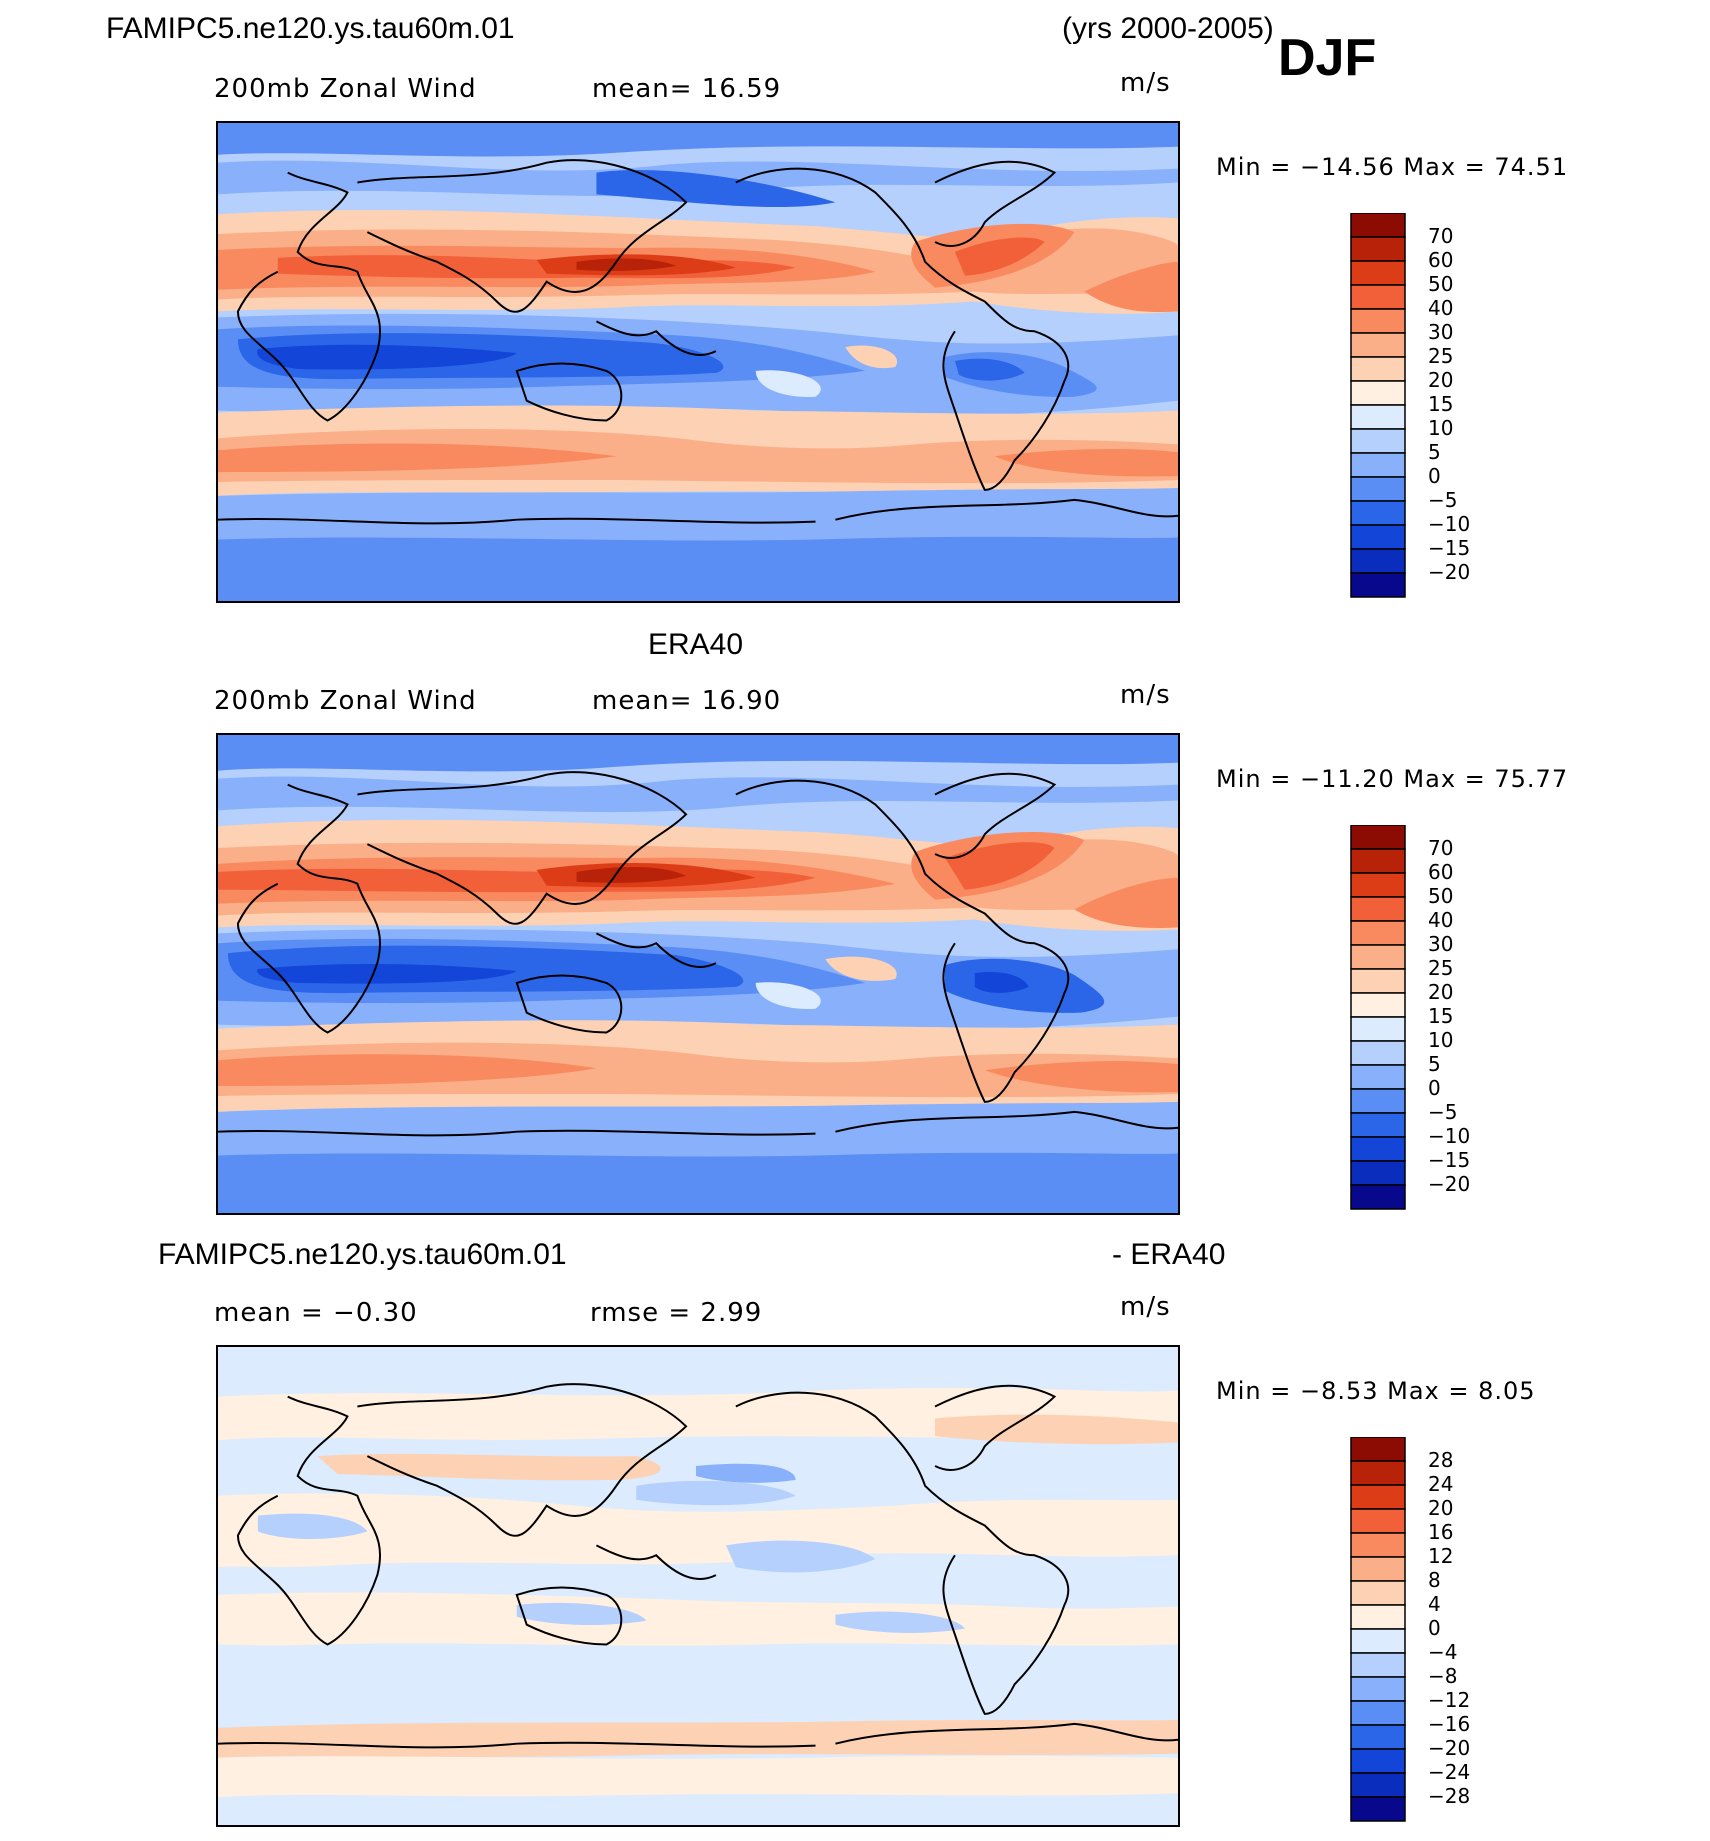 This screenshot has height=1841, width=1710. What do you see at coordinates (1449, 572) in the screenshot?
I see `cb1-label: −20` at bounding box center [1449, 572].